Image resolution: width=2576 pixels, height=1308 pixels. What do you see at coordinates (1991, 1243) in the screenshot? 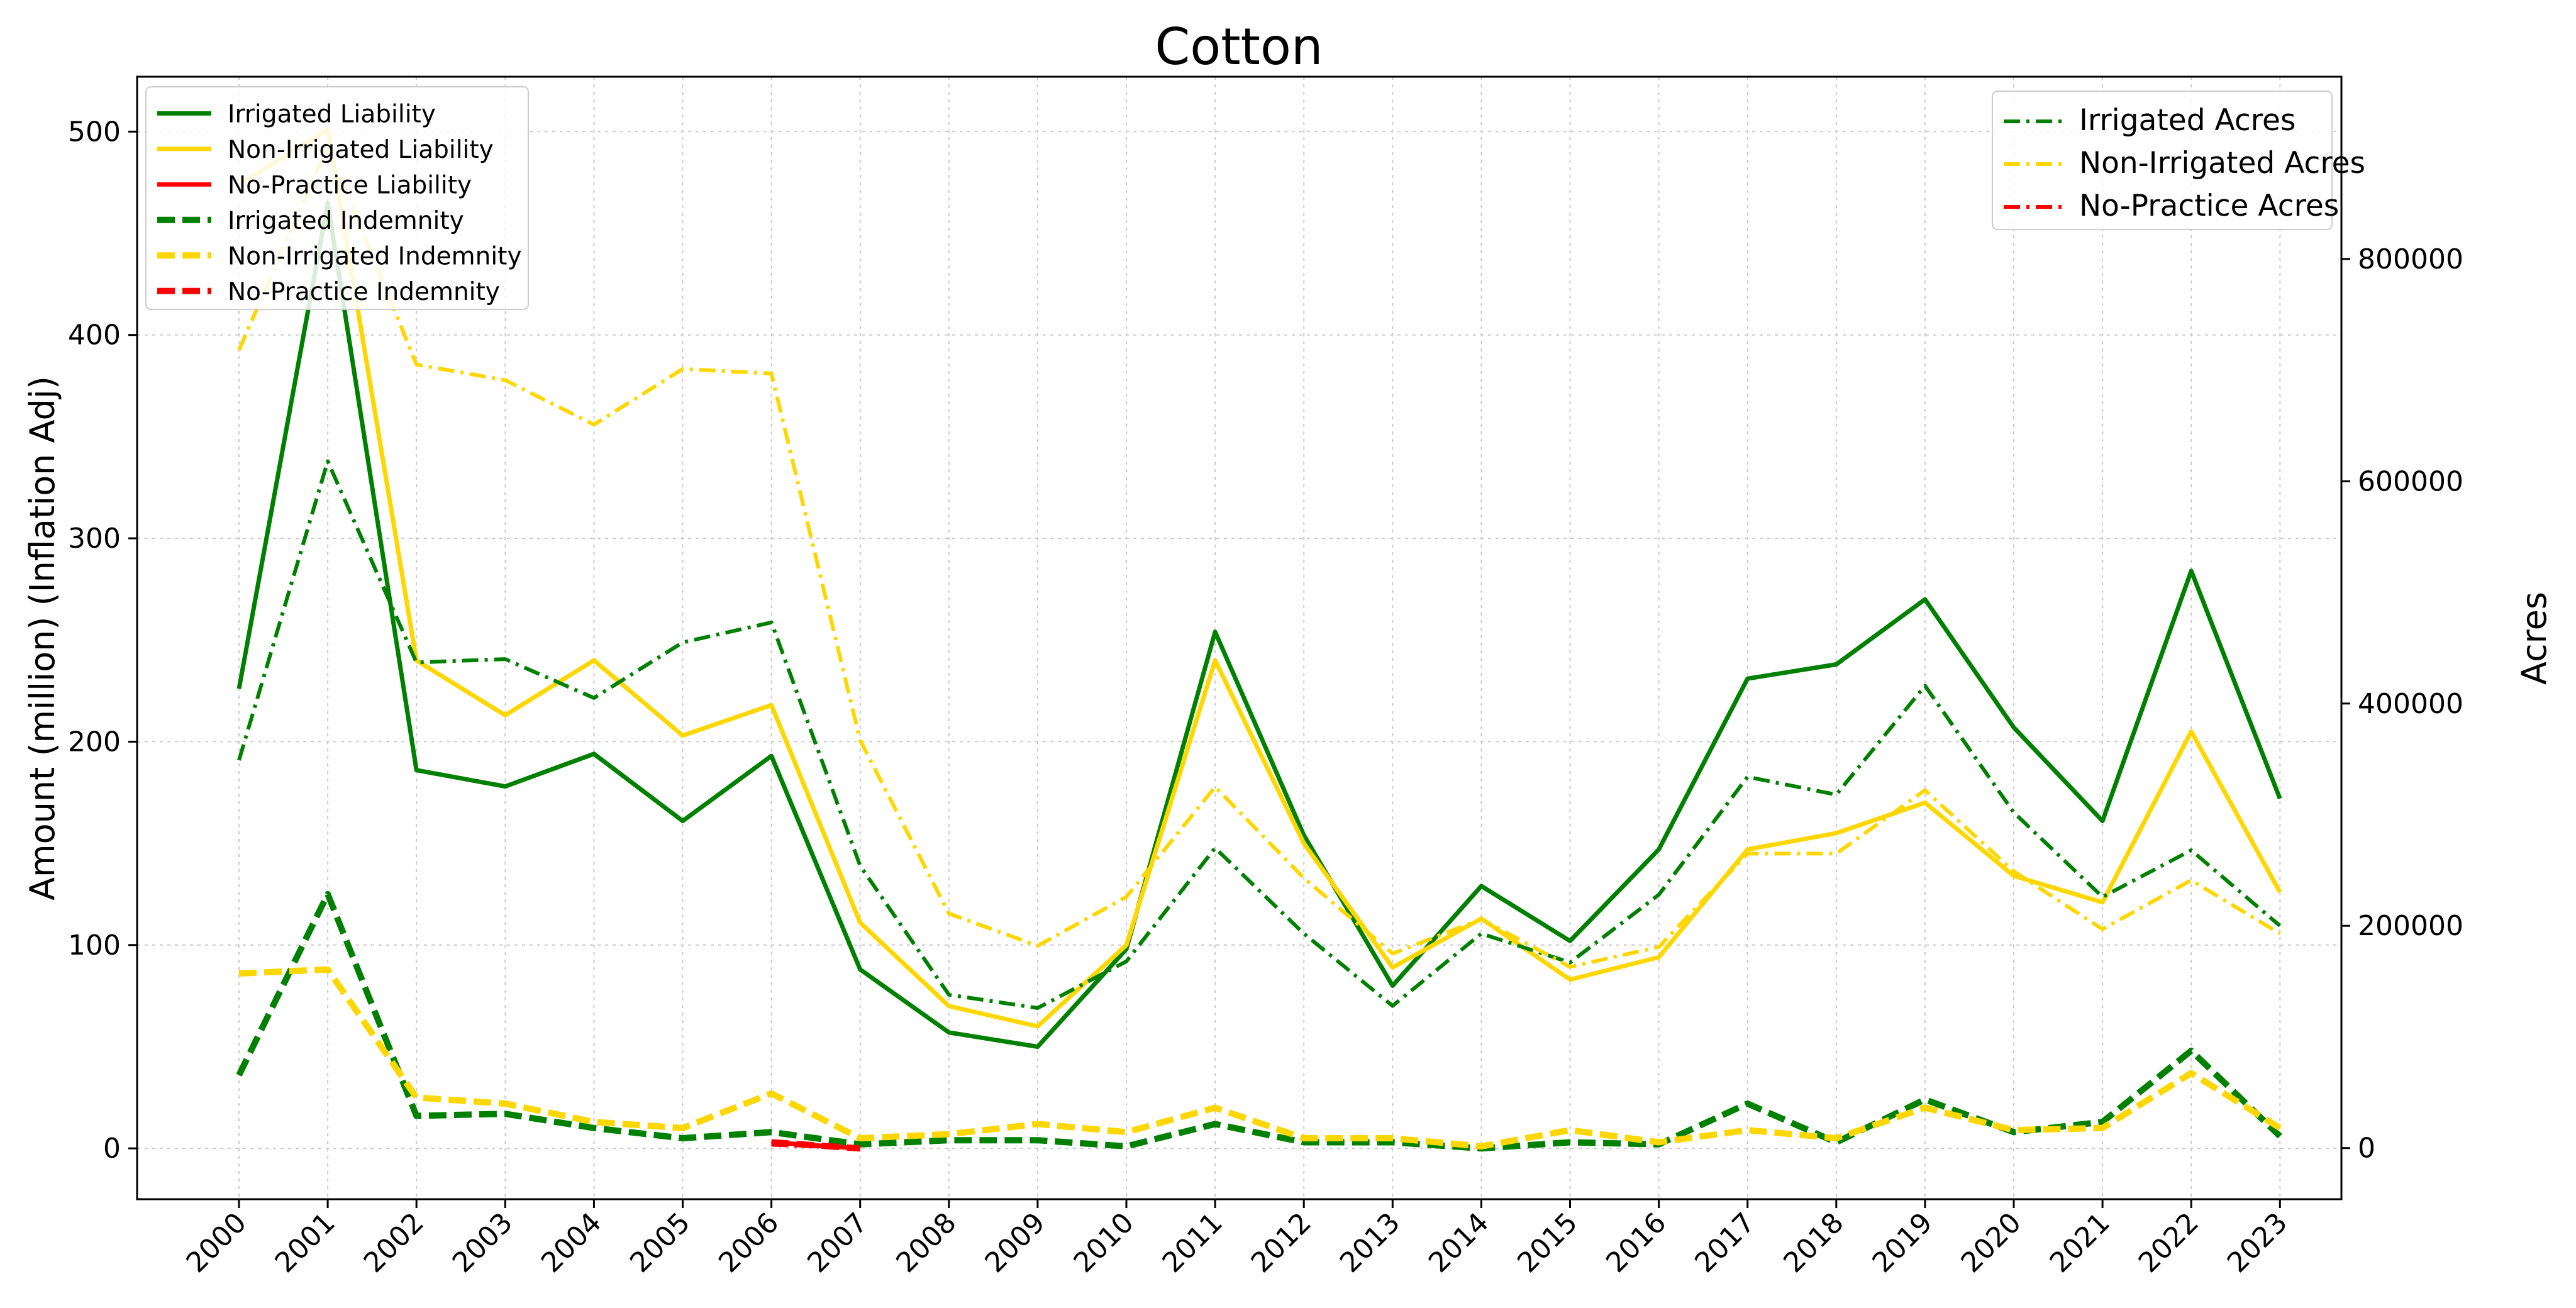
I see `x-tick-label: 2020` at bounding box center [1991, 1243].